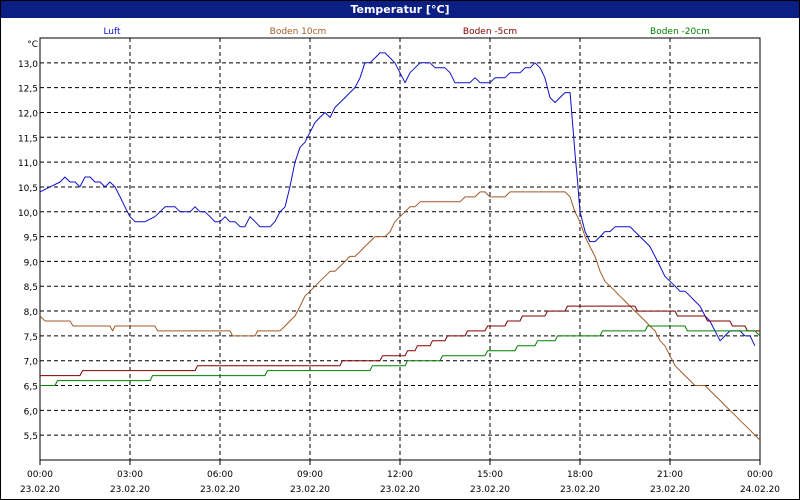  Describe the element at coordinates (28, 65) in the screenshot. I see `y-tick-label: 13,0` at that location.